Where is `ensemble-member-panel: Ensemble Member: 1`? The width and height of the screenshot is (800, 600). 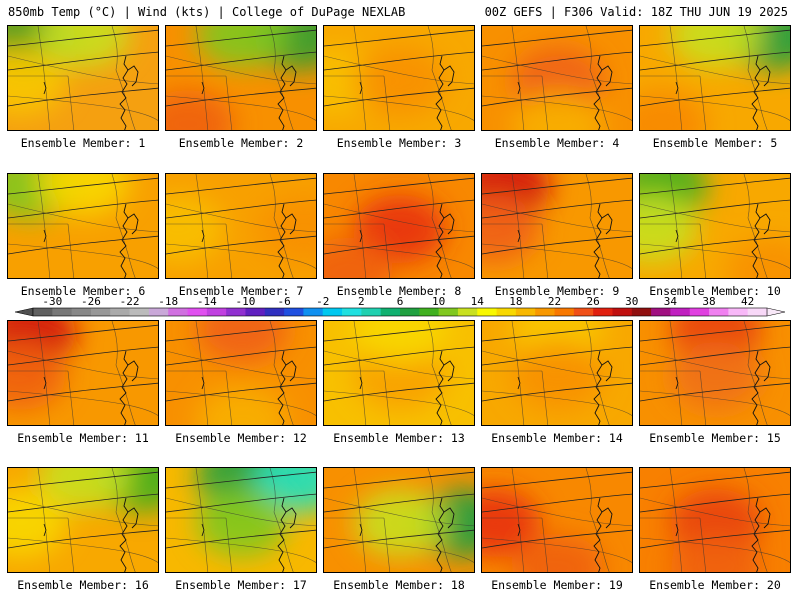 ensemble-member-panel: Ensemble Member: 1 is located at coordinates (83, 91).